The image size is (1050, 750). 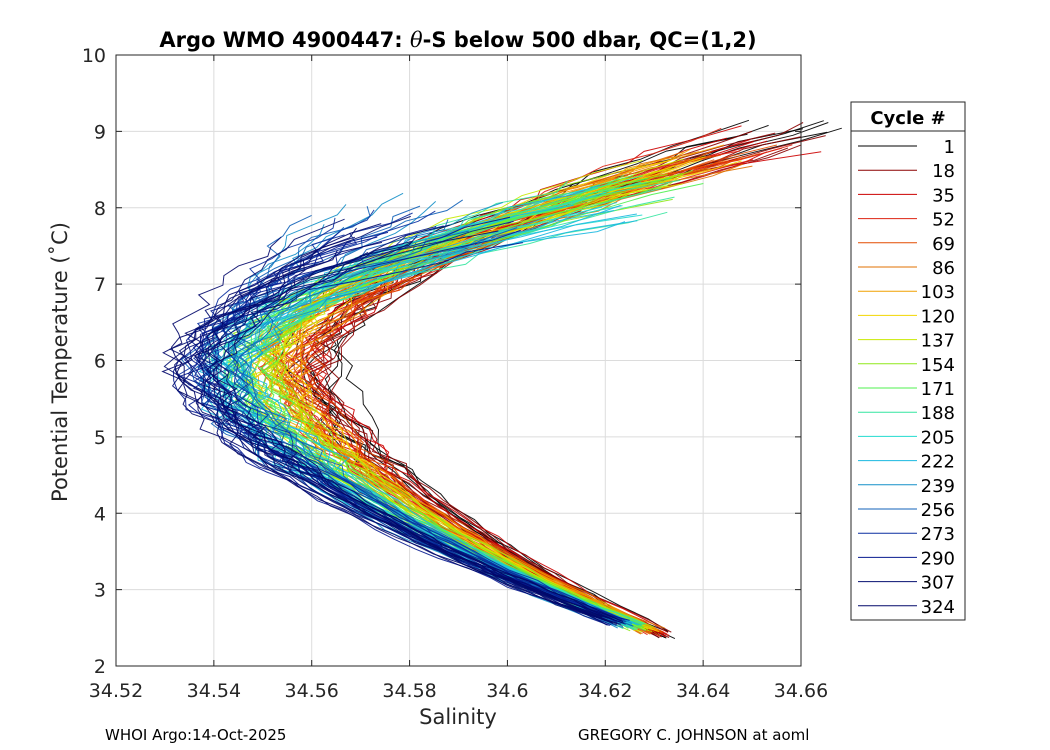 I want to click on legend-label: 171, so click(x=938, y=389).